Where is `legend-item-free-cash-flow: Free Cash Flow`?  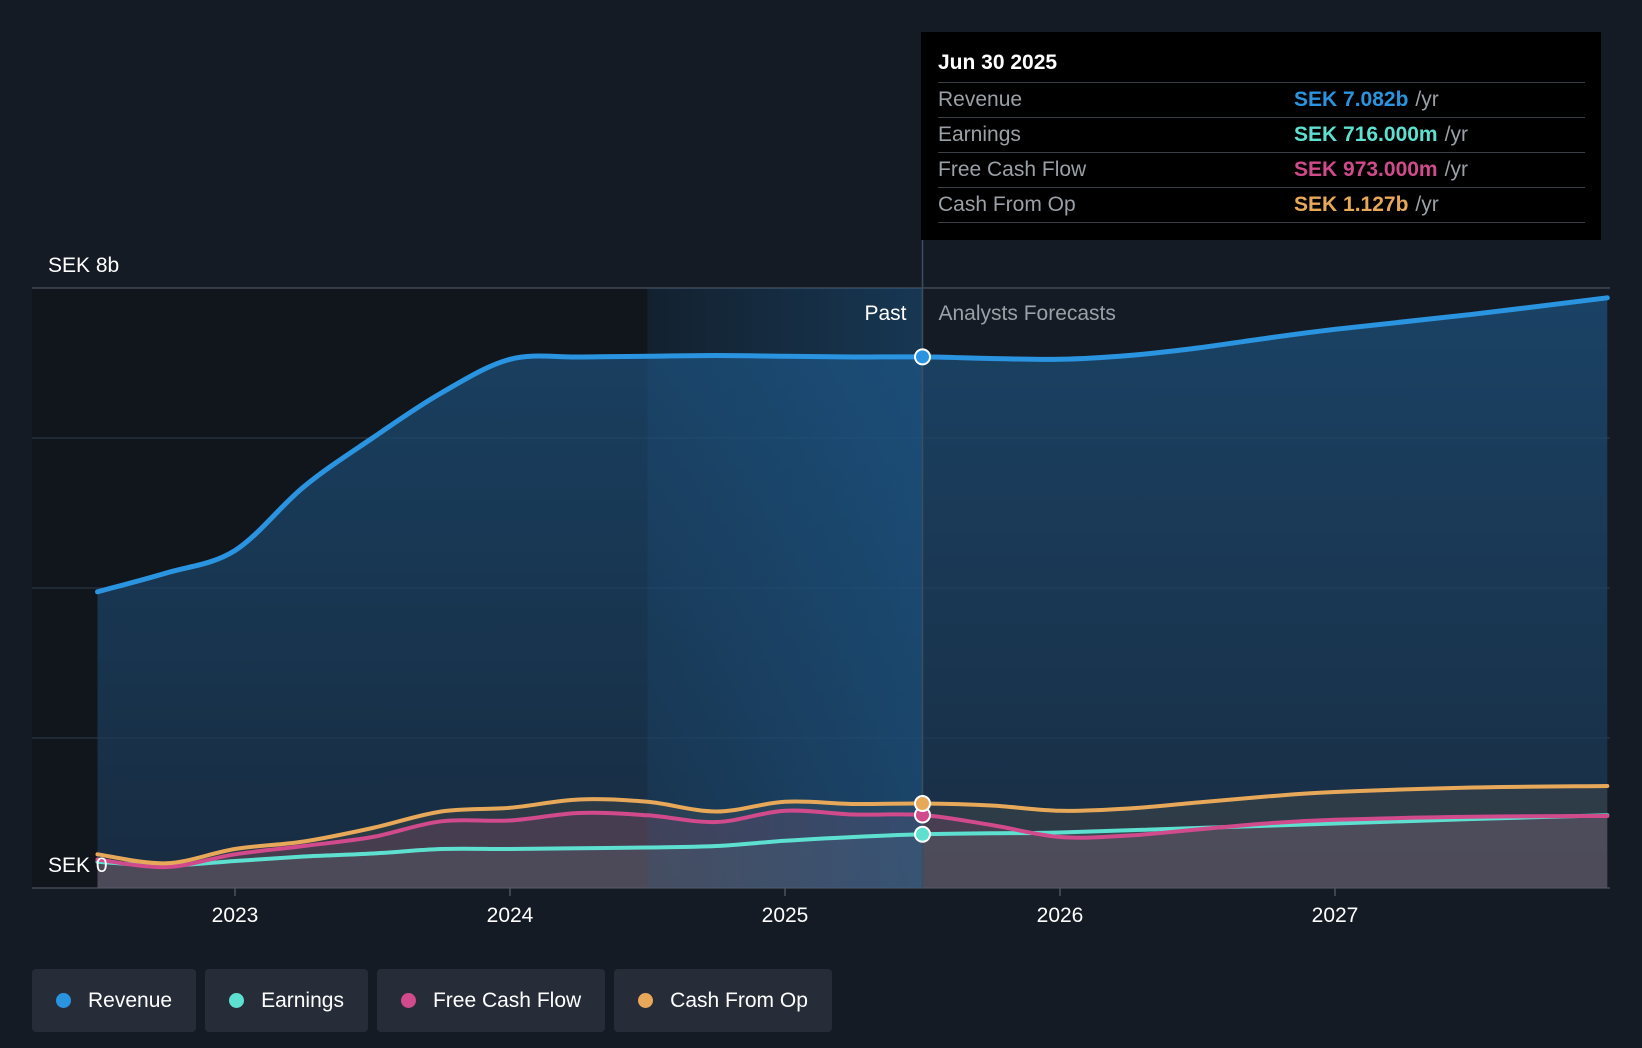
legend-item-free-cash-flow: Free Cash Flow is located at coordinates (491, 1000).